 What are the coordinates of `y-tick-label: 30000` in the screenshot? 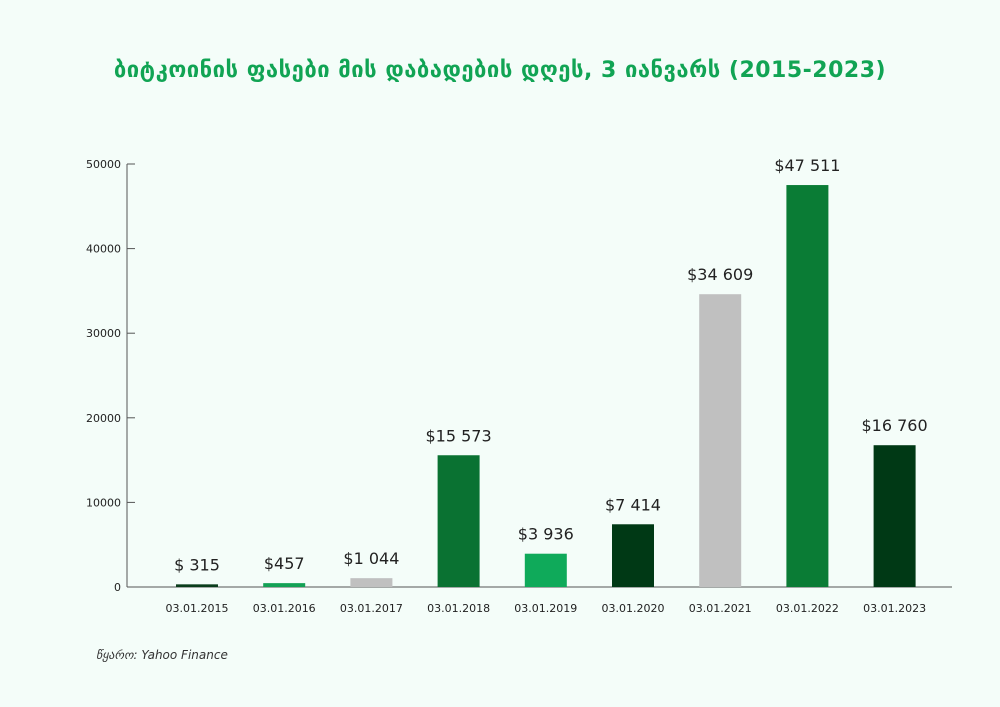 It's located at (103, 333).